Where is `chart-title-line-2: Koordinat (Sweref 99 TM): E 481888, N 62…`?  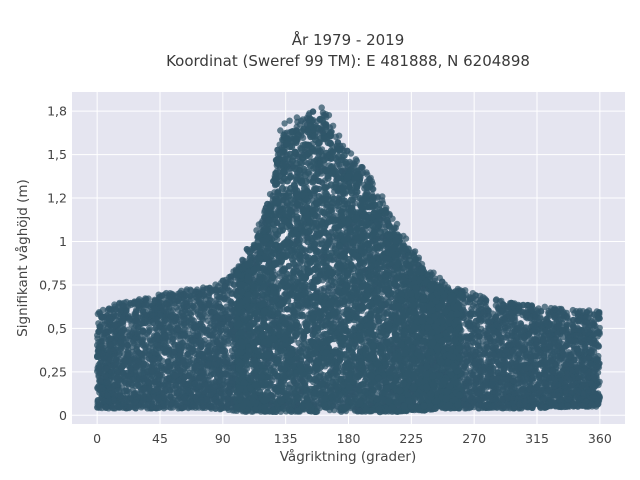
chart-title-line-2: Koordinat (Sweref 99 TM): E 481888, N 62… is located at coordinates (348, 61).